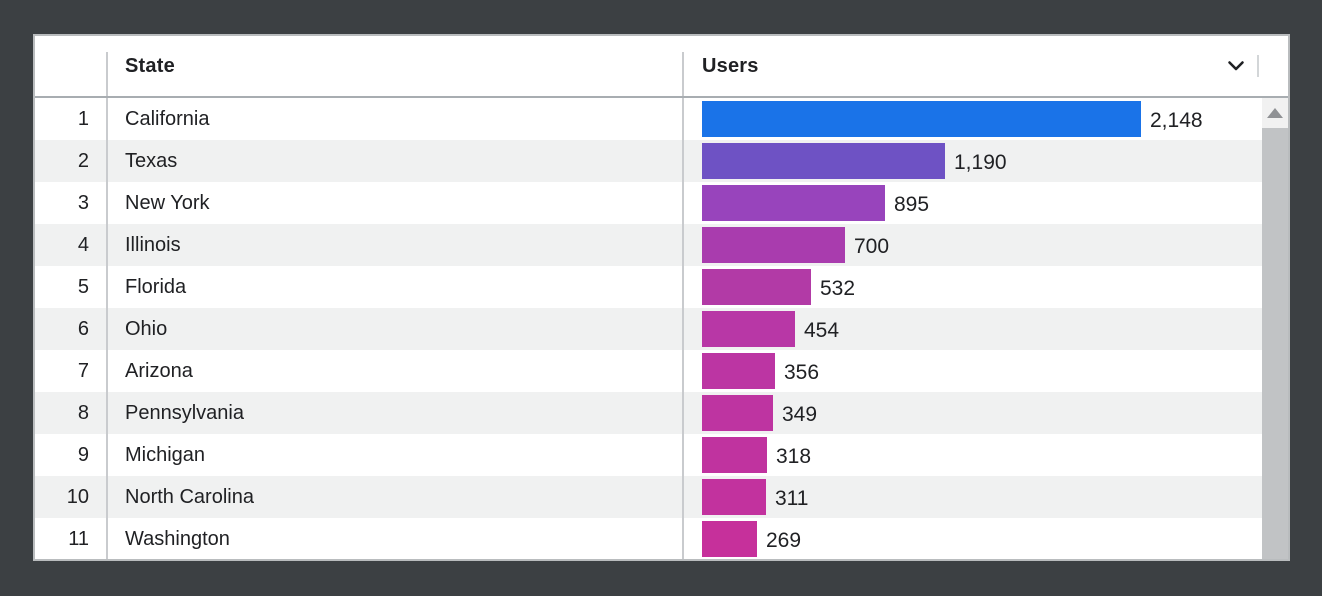 This screenshot has height=596, width=1322. I want to click on scroll-up-arrow-icon, so click(1275, 113).